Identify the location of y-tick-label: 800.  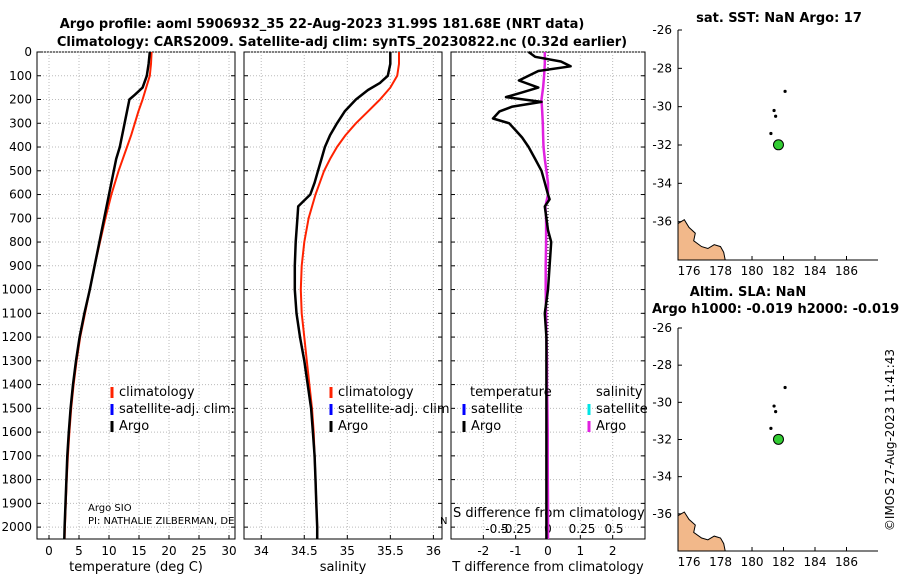
(20, 242).